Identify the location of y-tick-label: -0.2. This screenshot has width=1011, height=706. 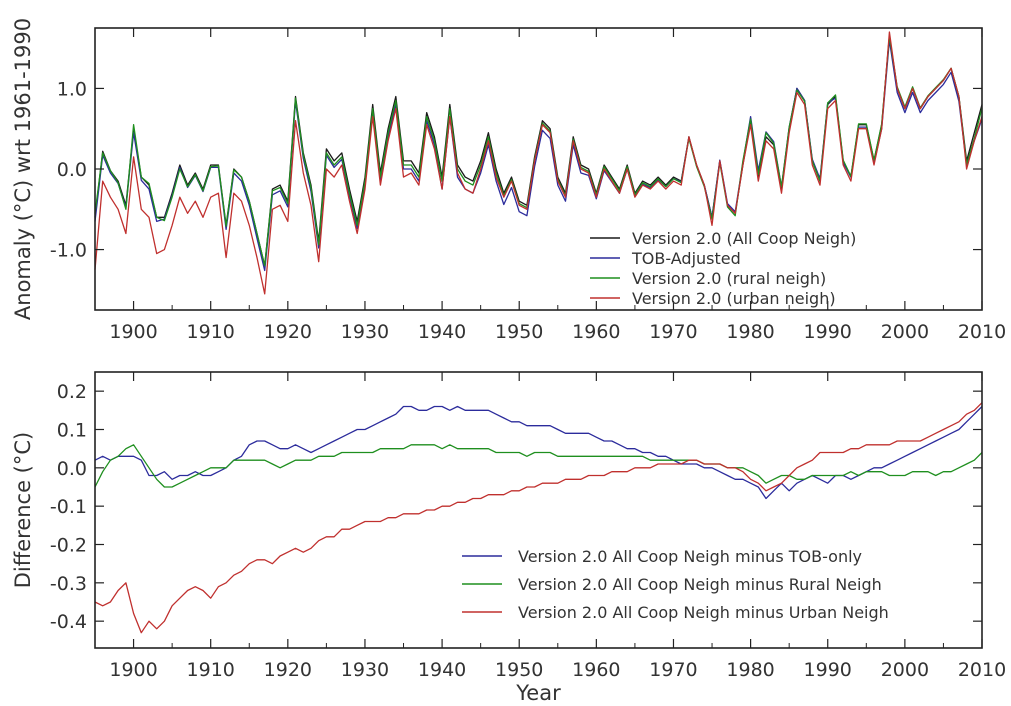
(68, 546).